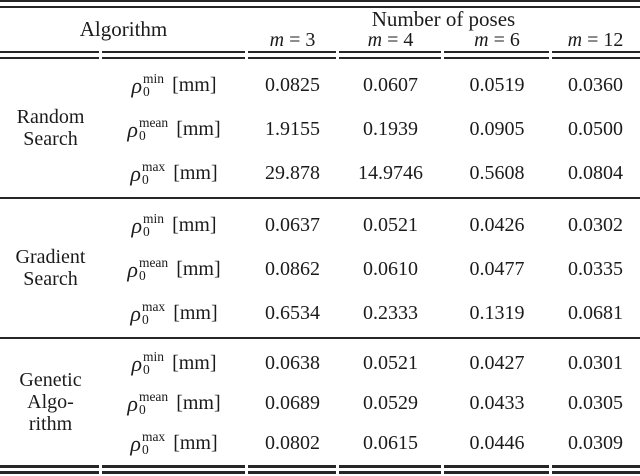 Image resolution: width=640 pixels, height=476 pixels. What do you see at coordinates (595, 312) in the screenshot?
I see `value-cell: 0.0681` at bounding box center [595, 312].